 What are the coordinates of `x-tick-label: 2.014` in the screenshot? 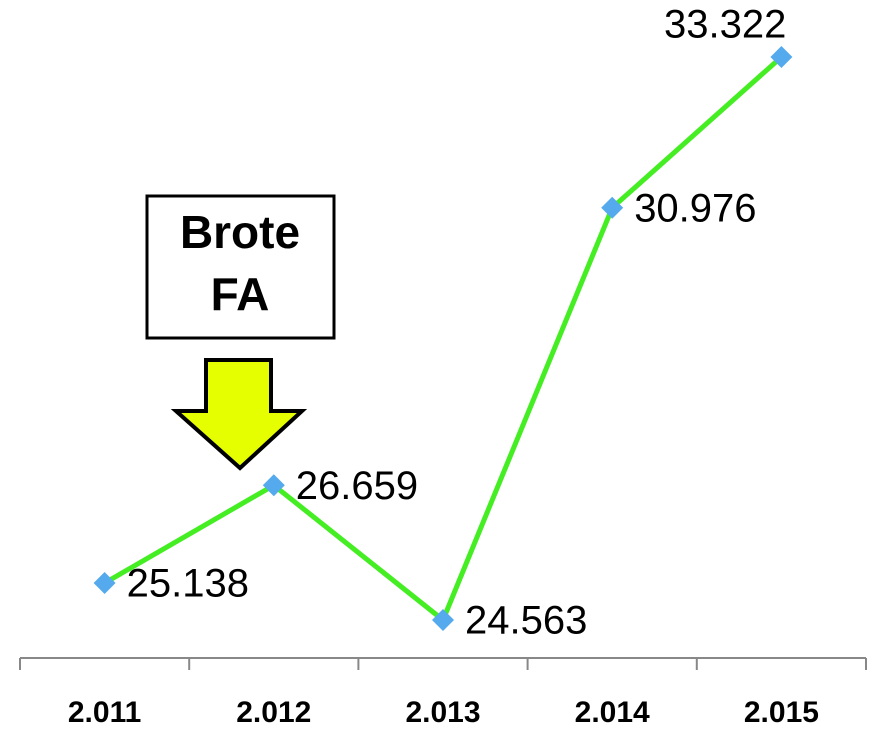 It's located at (612, 712).